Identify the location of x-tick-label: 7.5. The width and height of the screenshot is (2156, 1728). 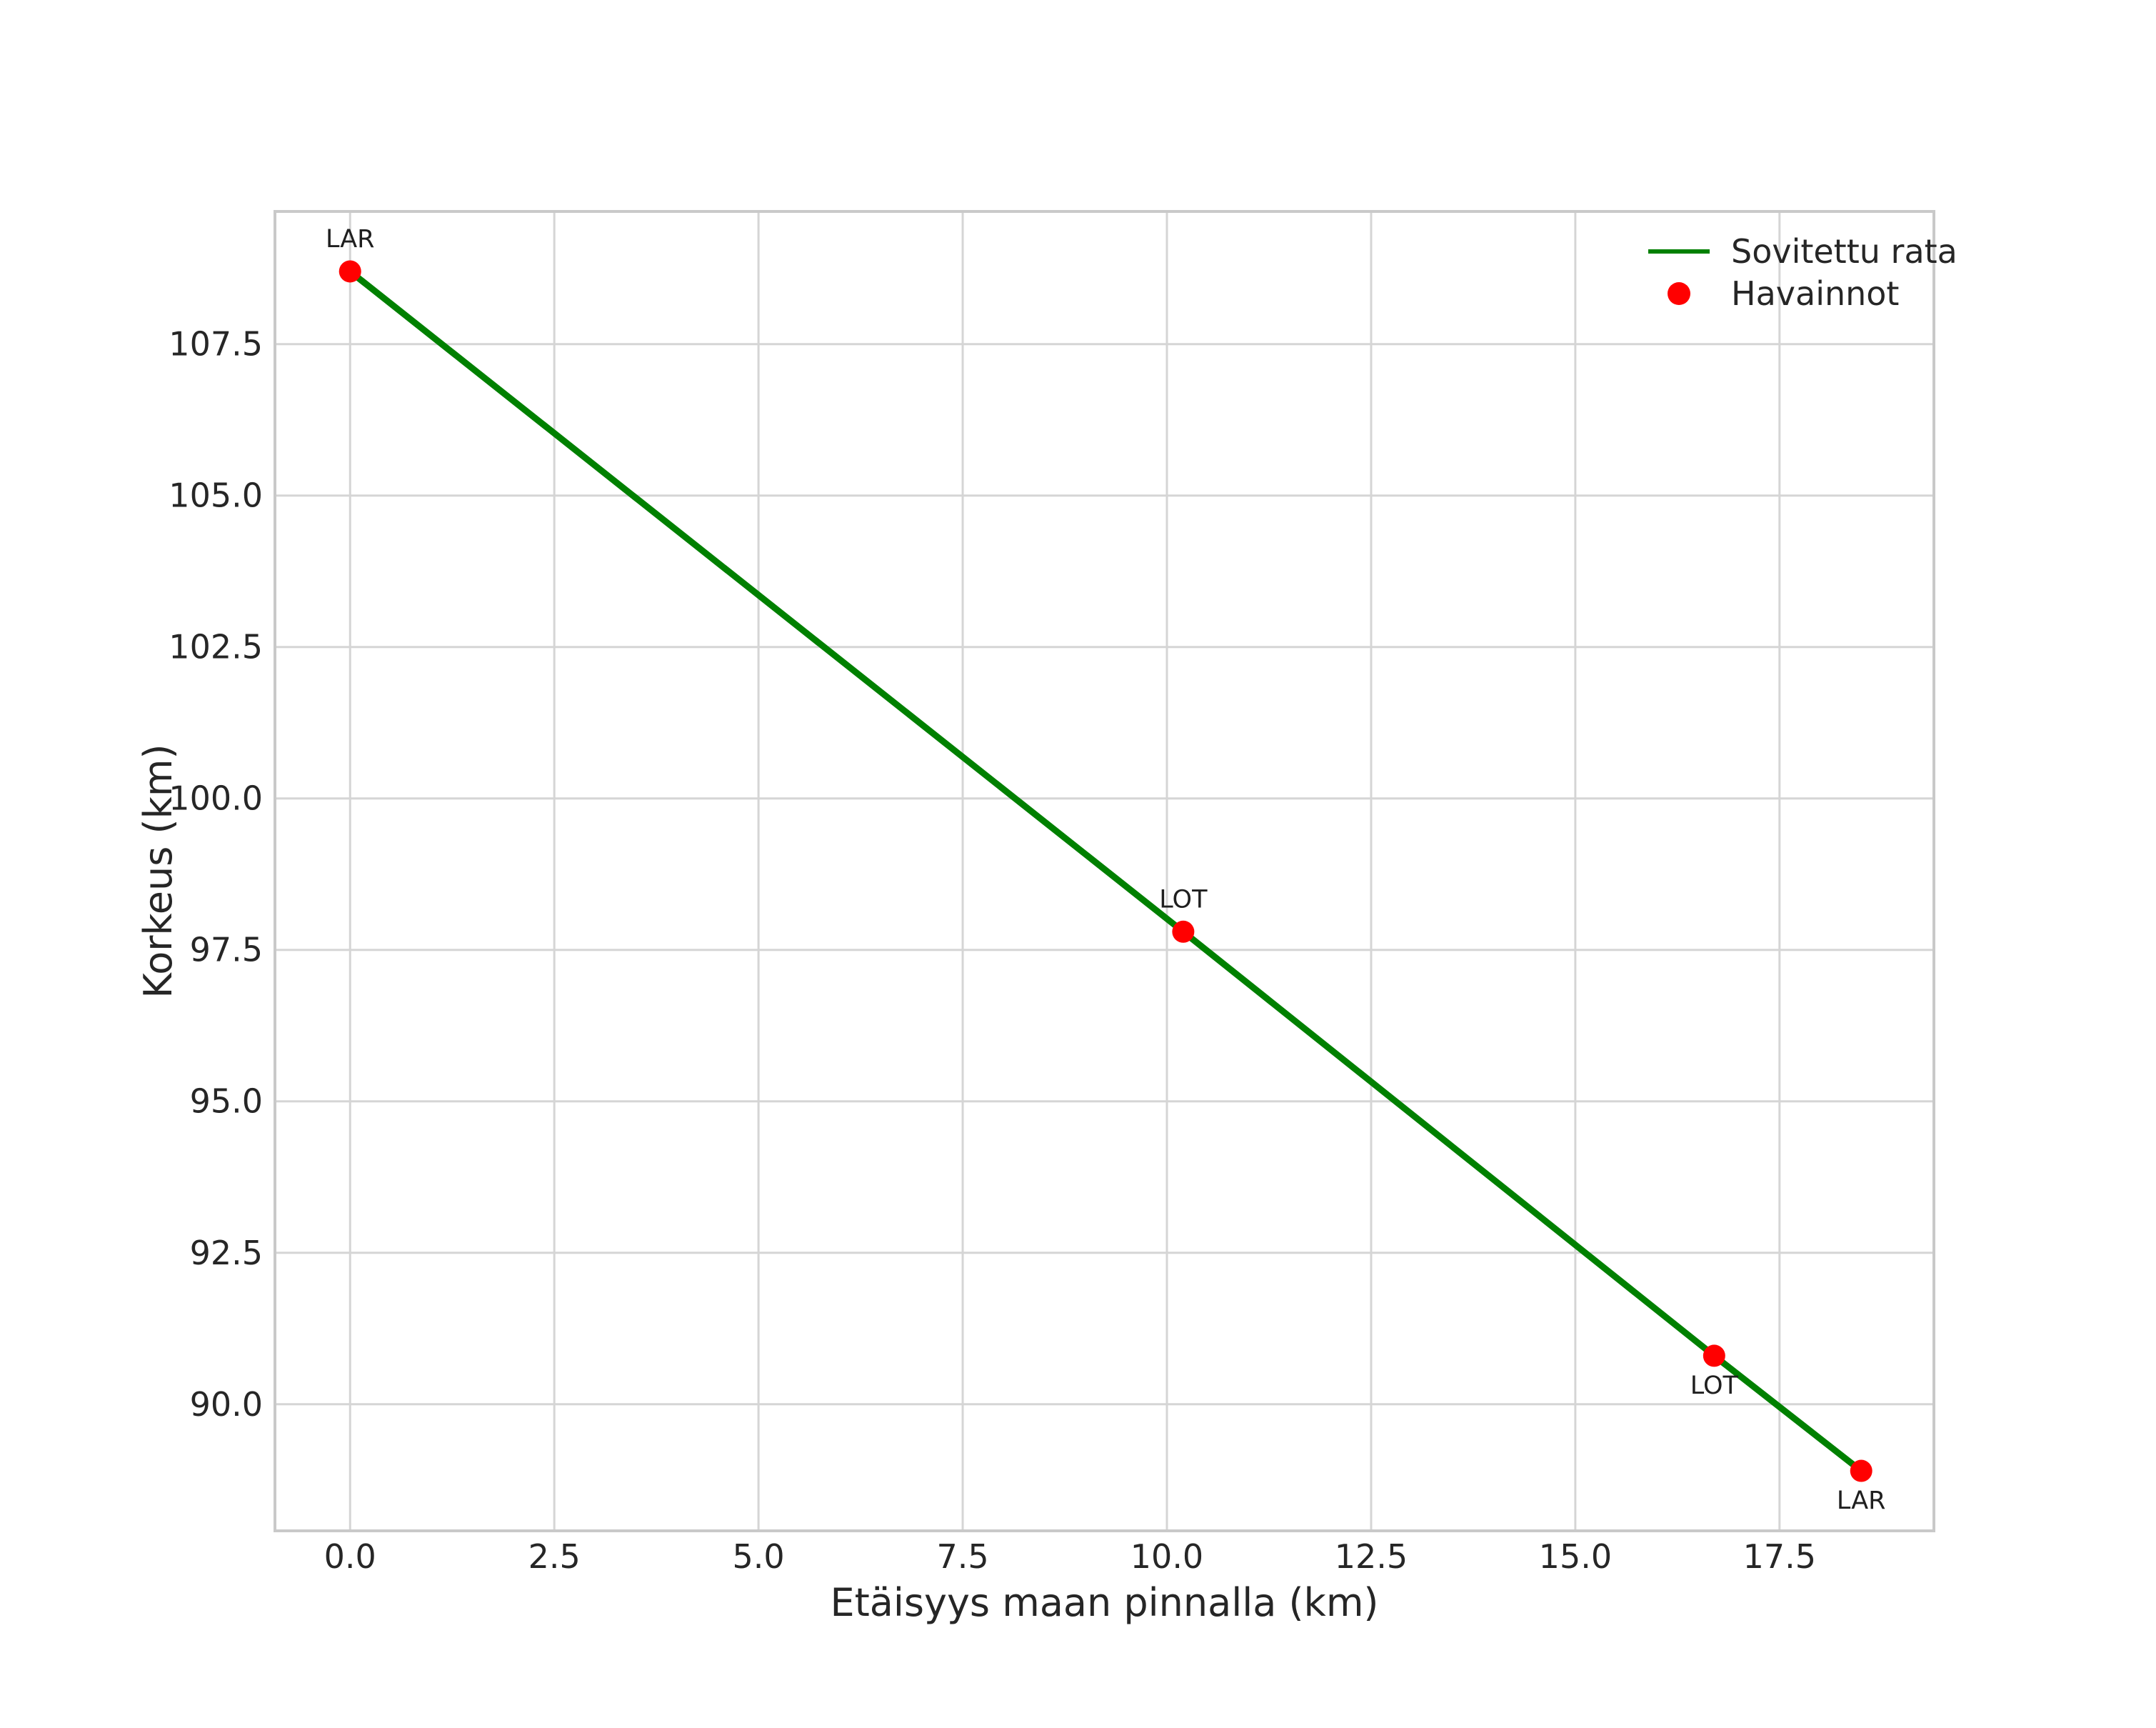
(962, 1556).